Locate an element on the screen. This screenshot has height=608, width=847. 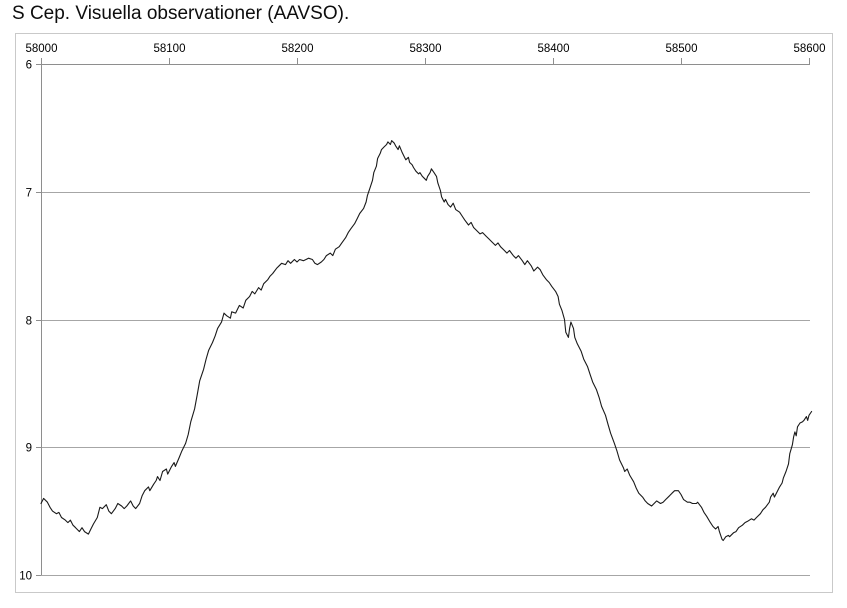
x-tick-label-58000: 58000 is located at coordinates (42, 49).